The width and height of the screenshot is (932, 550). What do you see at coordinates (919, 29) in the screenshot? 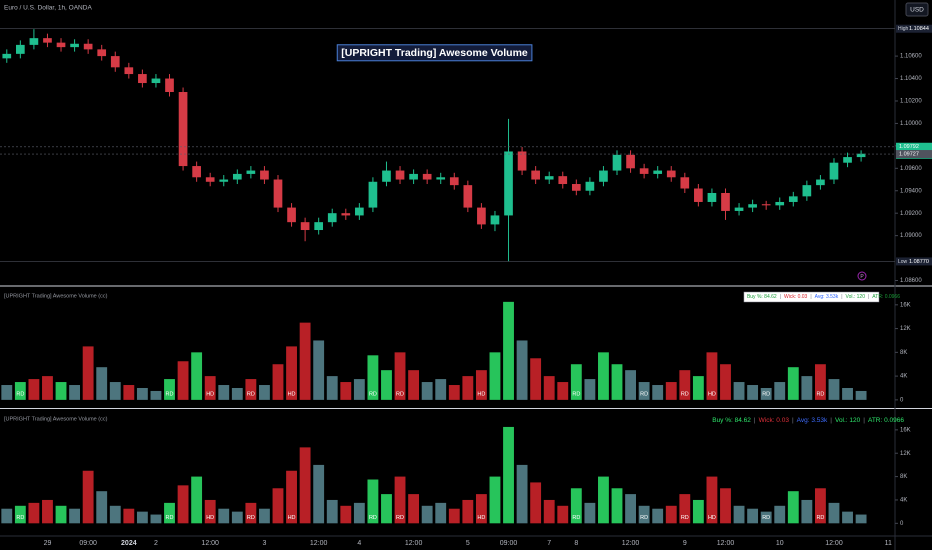
I see `price-badge-value: 1.10844` at bounding box center [919, 29].